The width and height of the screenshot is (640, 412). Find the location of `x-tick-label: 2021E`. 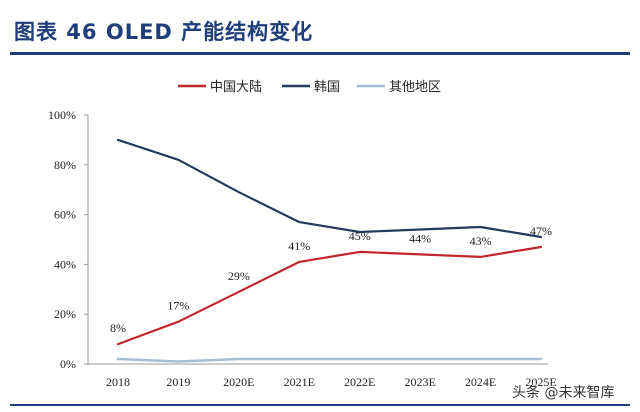

x-tick-label: 2021E is located at coordinates (299, 382).